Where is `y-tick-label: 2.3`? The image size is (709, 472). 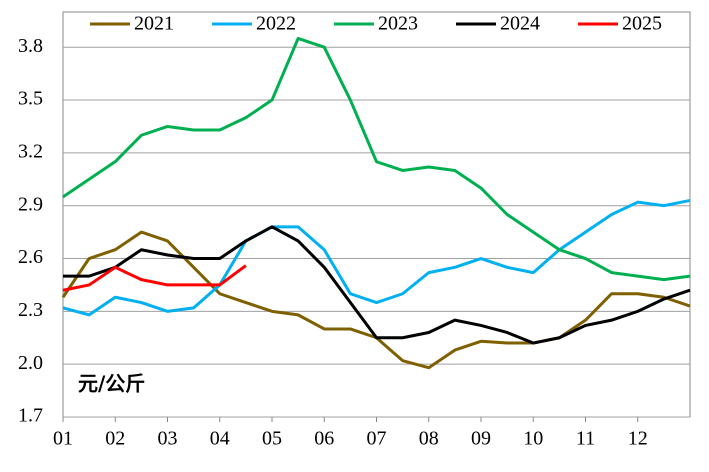
y-tick-label: 2.3 is located at coordinates (30, 310).